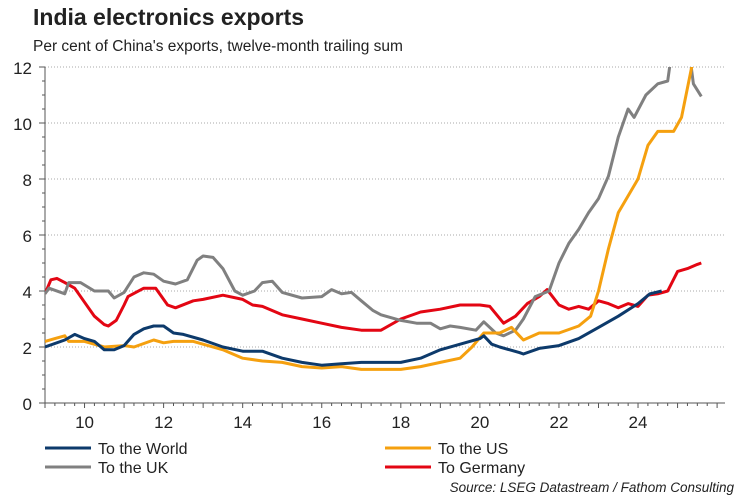 The height and width of the screenshot is (500, 750). I want to click on y-tick-label: 4, so click(27, 292).